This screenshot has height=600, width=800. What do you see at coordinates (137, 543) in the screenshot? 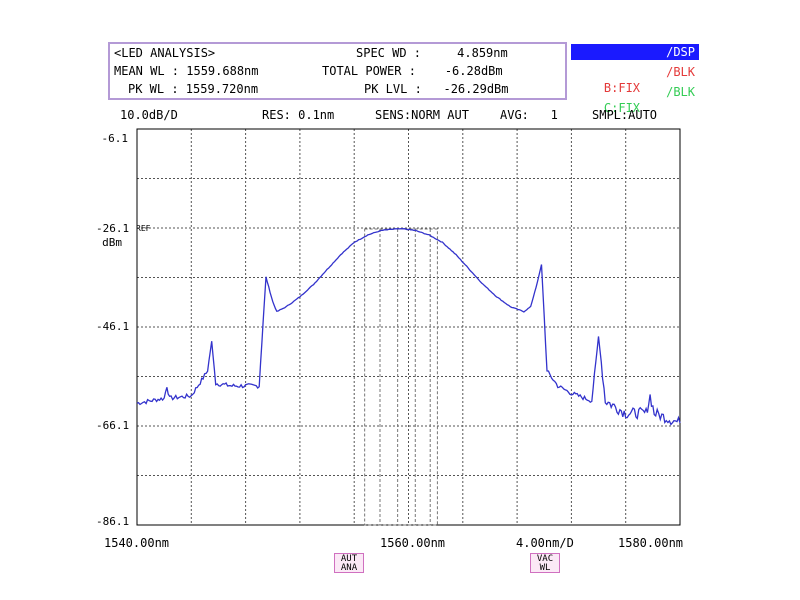
I see `x-start-label: 1540.00nm` at bounding box center [137, 543].